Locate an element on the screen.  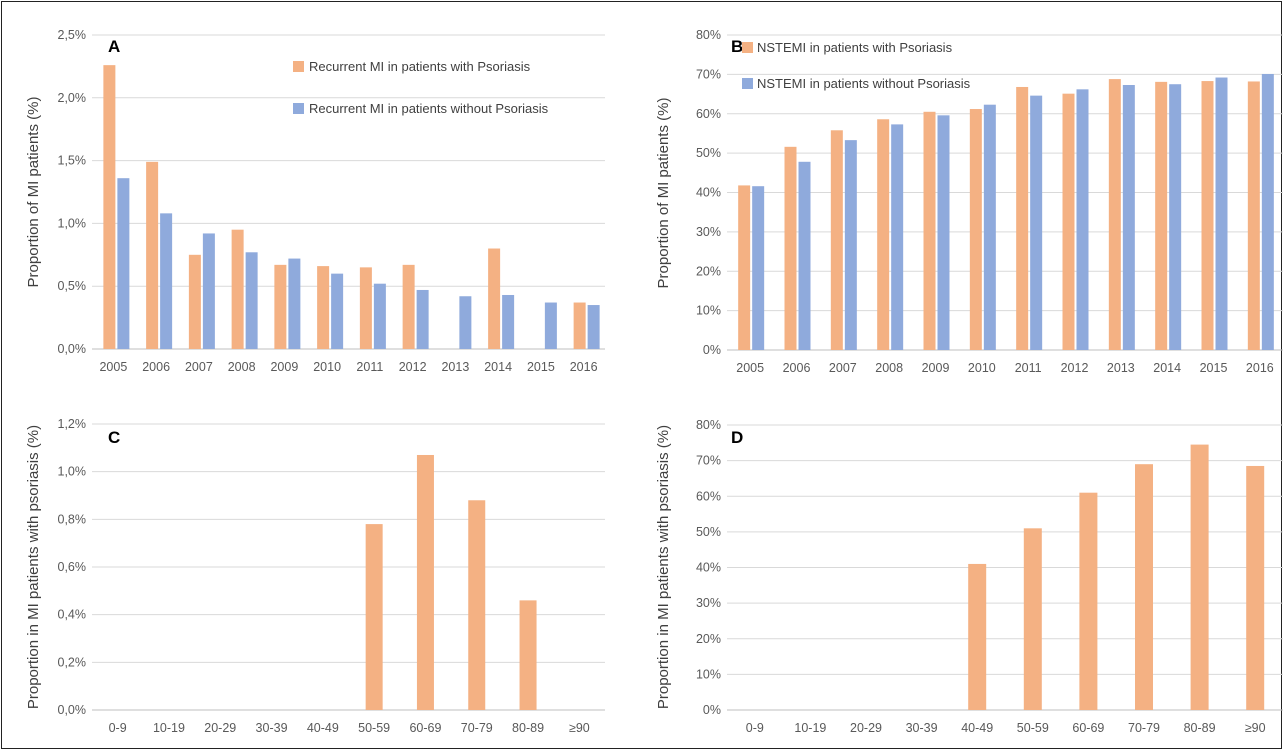
y-tick-label: 2,0% is located at coordinates (72, 98).